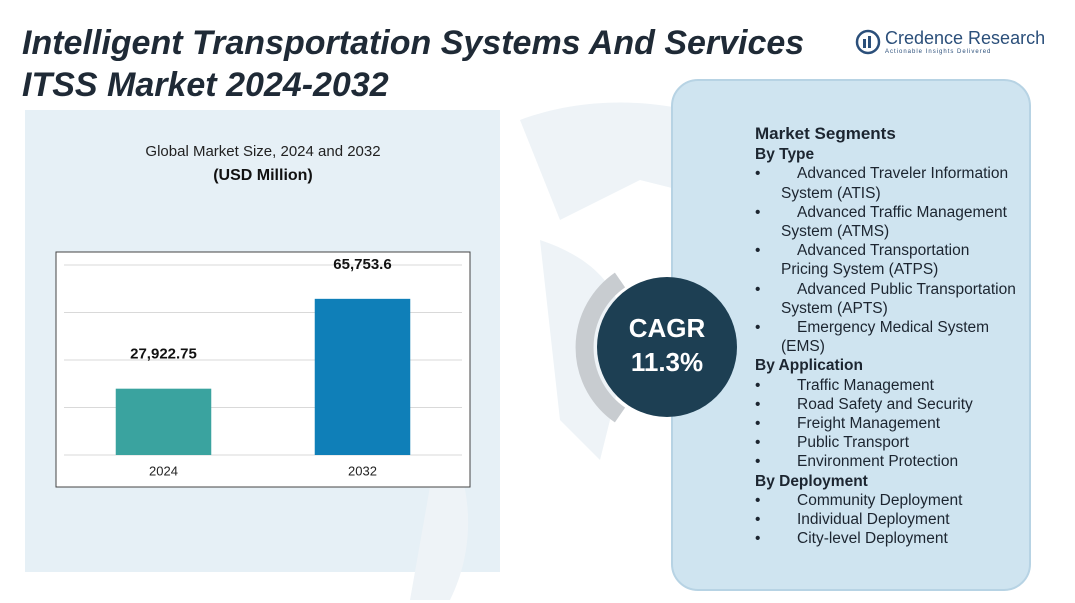  I want to click on segment-item: Public Transport, so click(887, 442).